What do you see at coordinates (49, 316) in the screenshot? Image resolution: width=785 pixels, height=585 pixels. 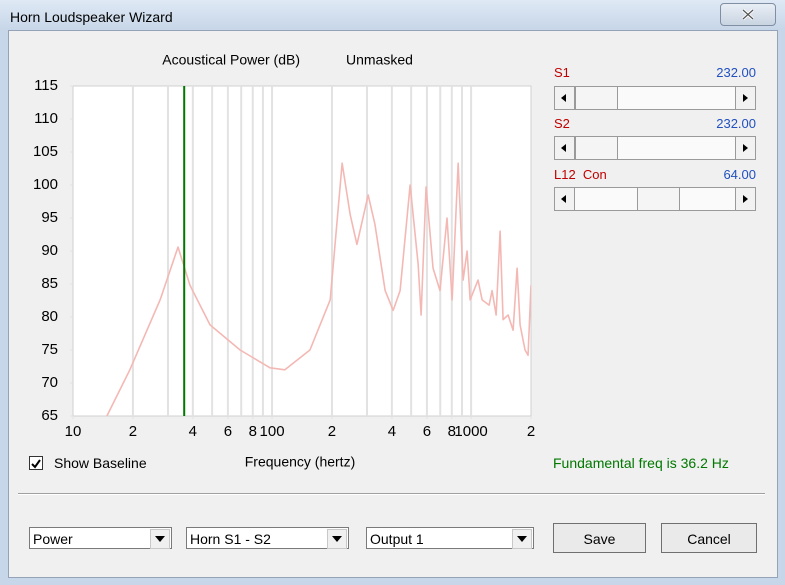 I see `y-tick-label: 80` at bounding box center [49, 316].